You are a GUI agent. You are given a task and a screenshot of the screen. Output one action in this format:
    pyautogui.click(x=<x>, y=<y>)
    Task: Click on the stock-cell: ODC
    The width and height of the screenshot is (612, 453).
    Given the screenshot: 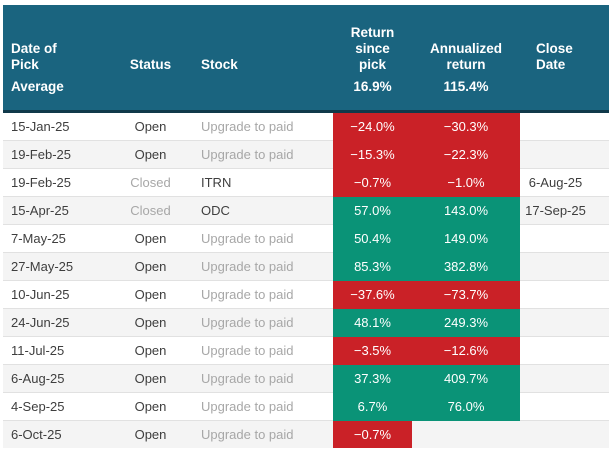 What is the action you would take?
    pyautogui.click(x=260, y=210)
    